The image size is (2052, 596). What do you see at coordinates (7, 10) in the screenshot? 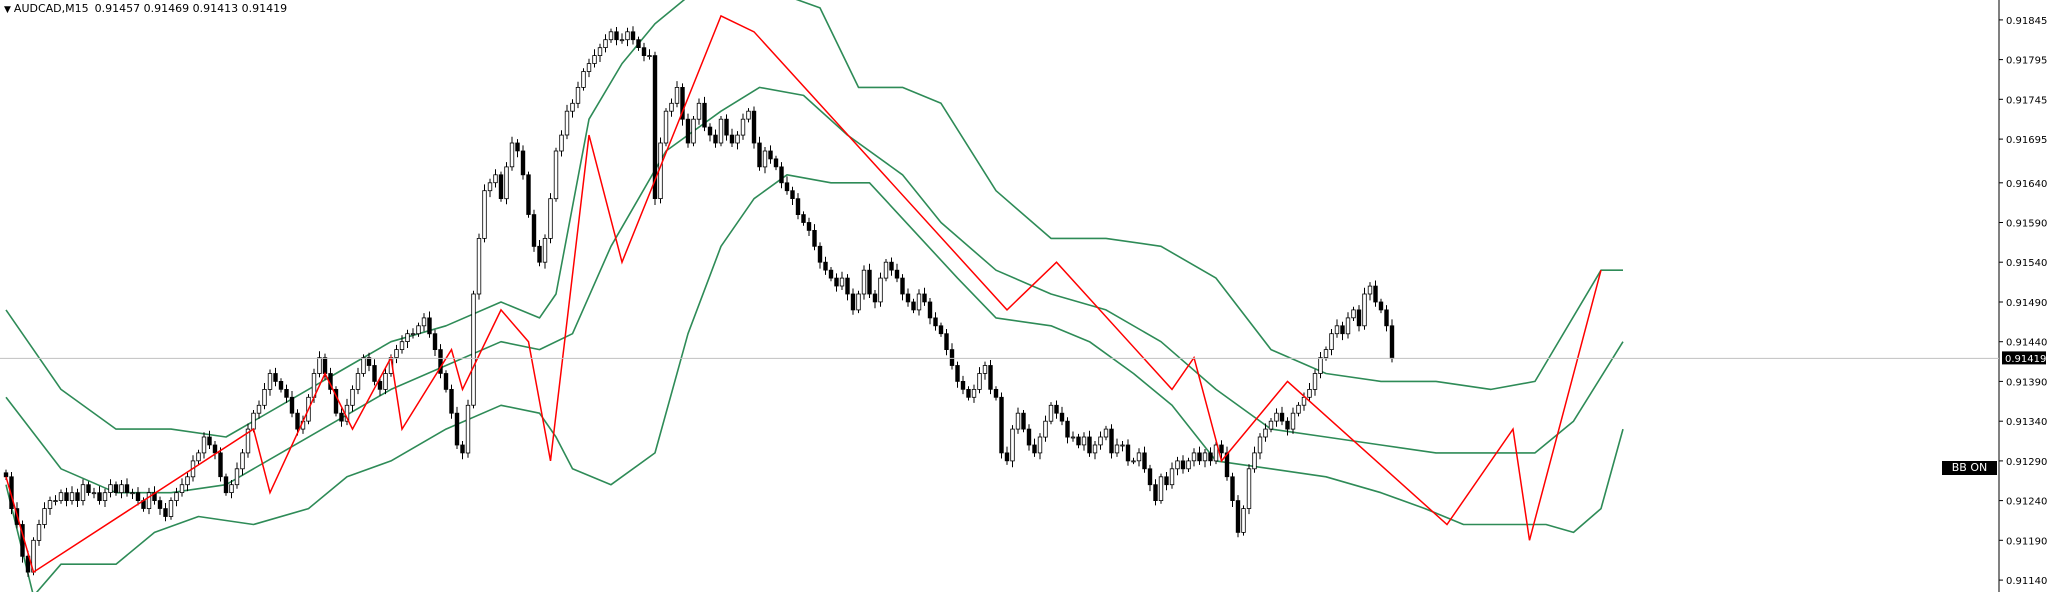
I see `triangle-down-icon: ▼` at bounding box center [7, 10].